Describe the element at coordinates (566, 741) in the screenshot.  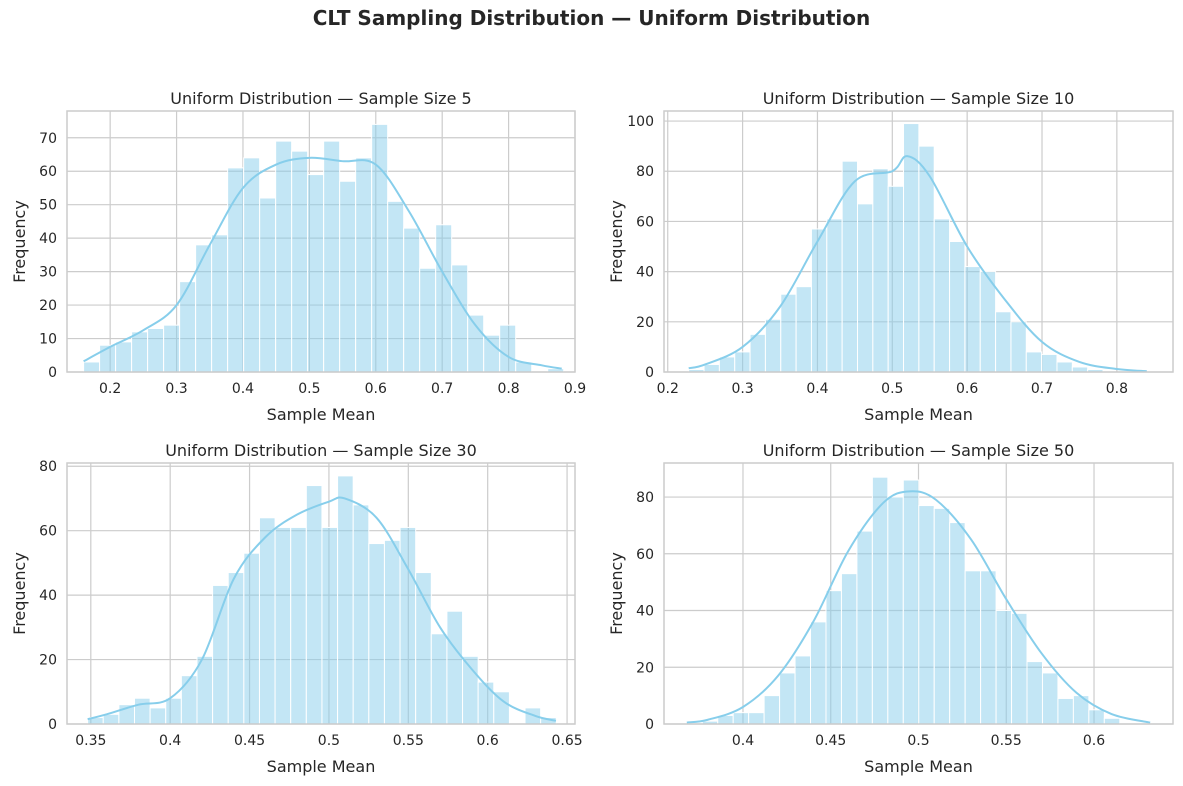
I see `x-tick-label: 0.65` at that location.